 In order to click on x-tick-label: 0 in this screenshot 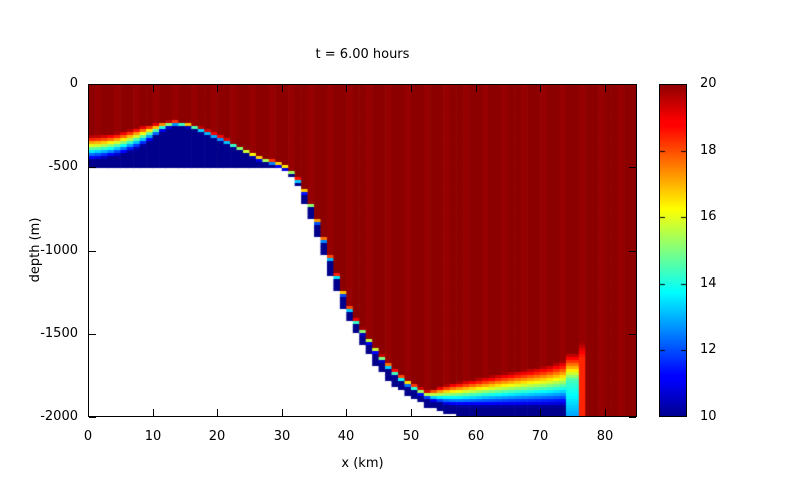, I will do `click(88, 436)`.